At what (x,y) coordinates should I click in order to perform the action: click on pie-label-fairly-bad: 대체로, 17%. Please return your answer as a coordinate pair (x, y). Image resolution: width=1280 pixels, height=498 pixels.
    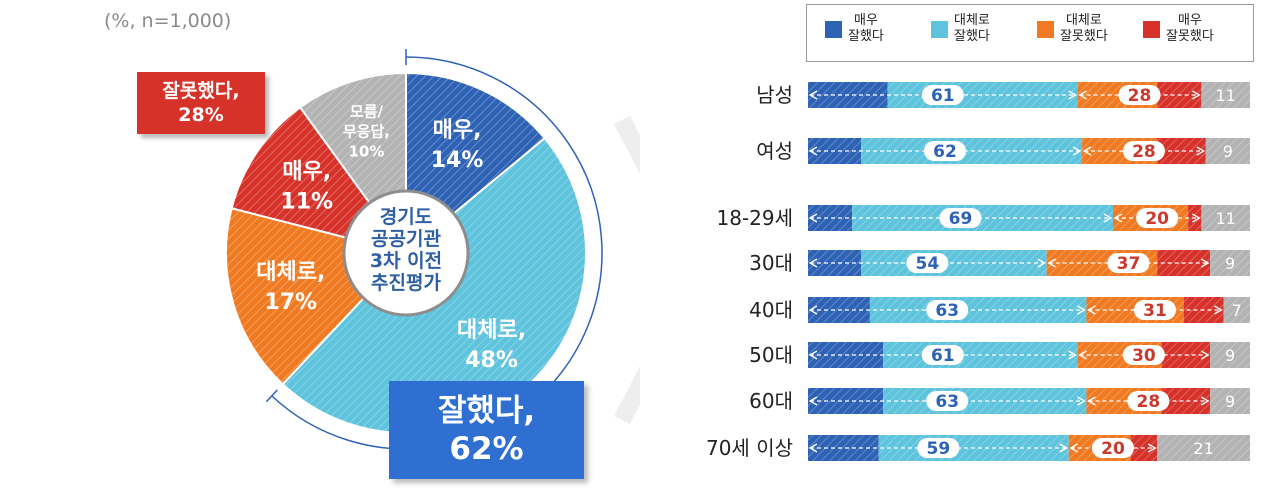
    Looking at the image, I should click on (290, 287).